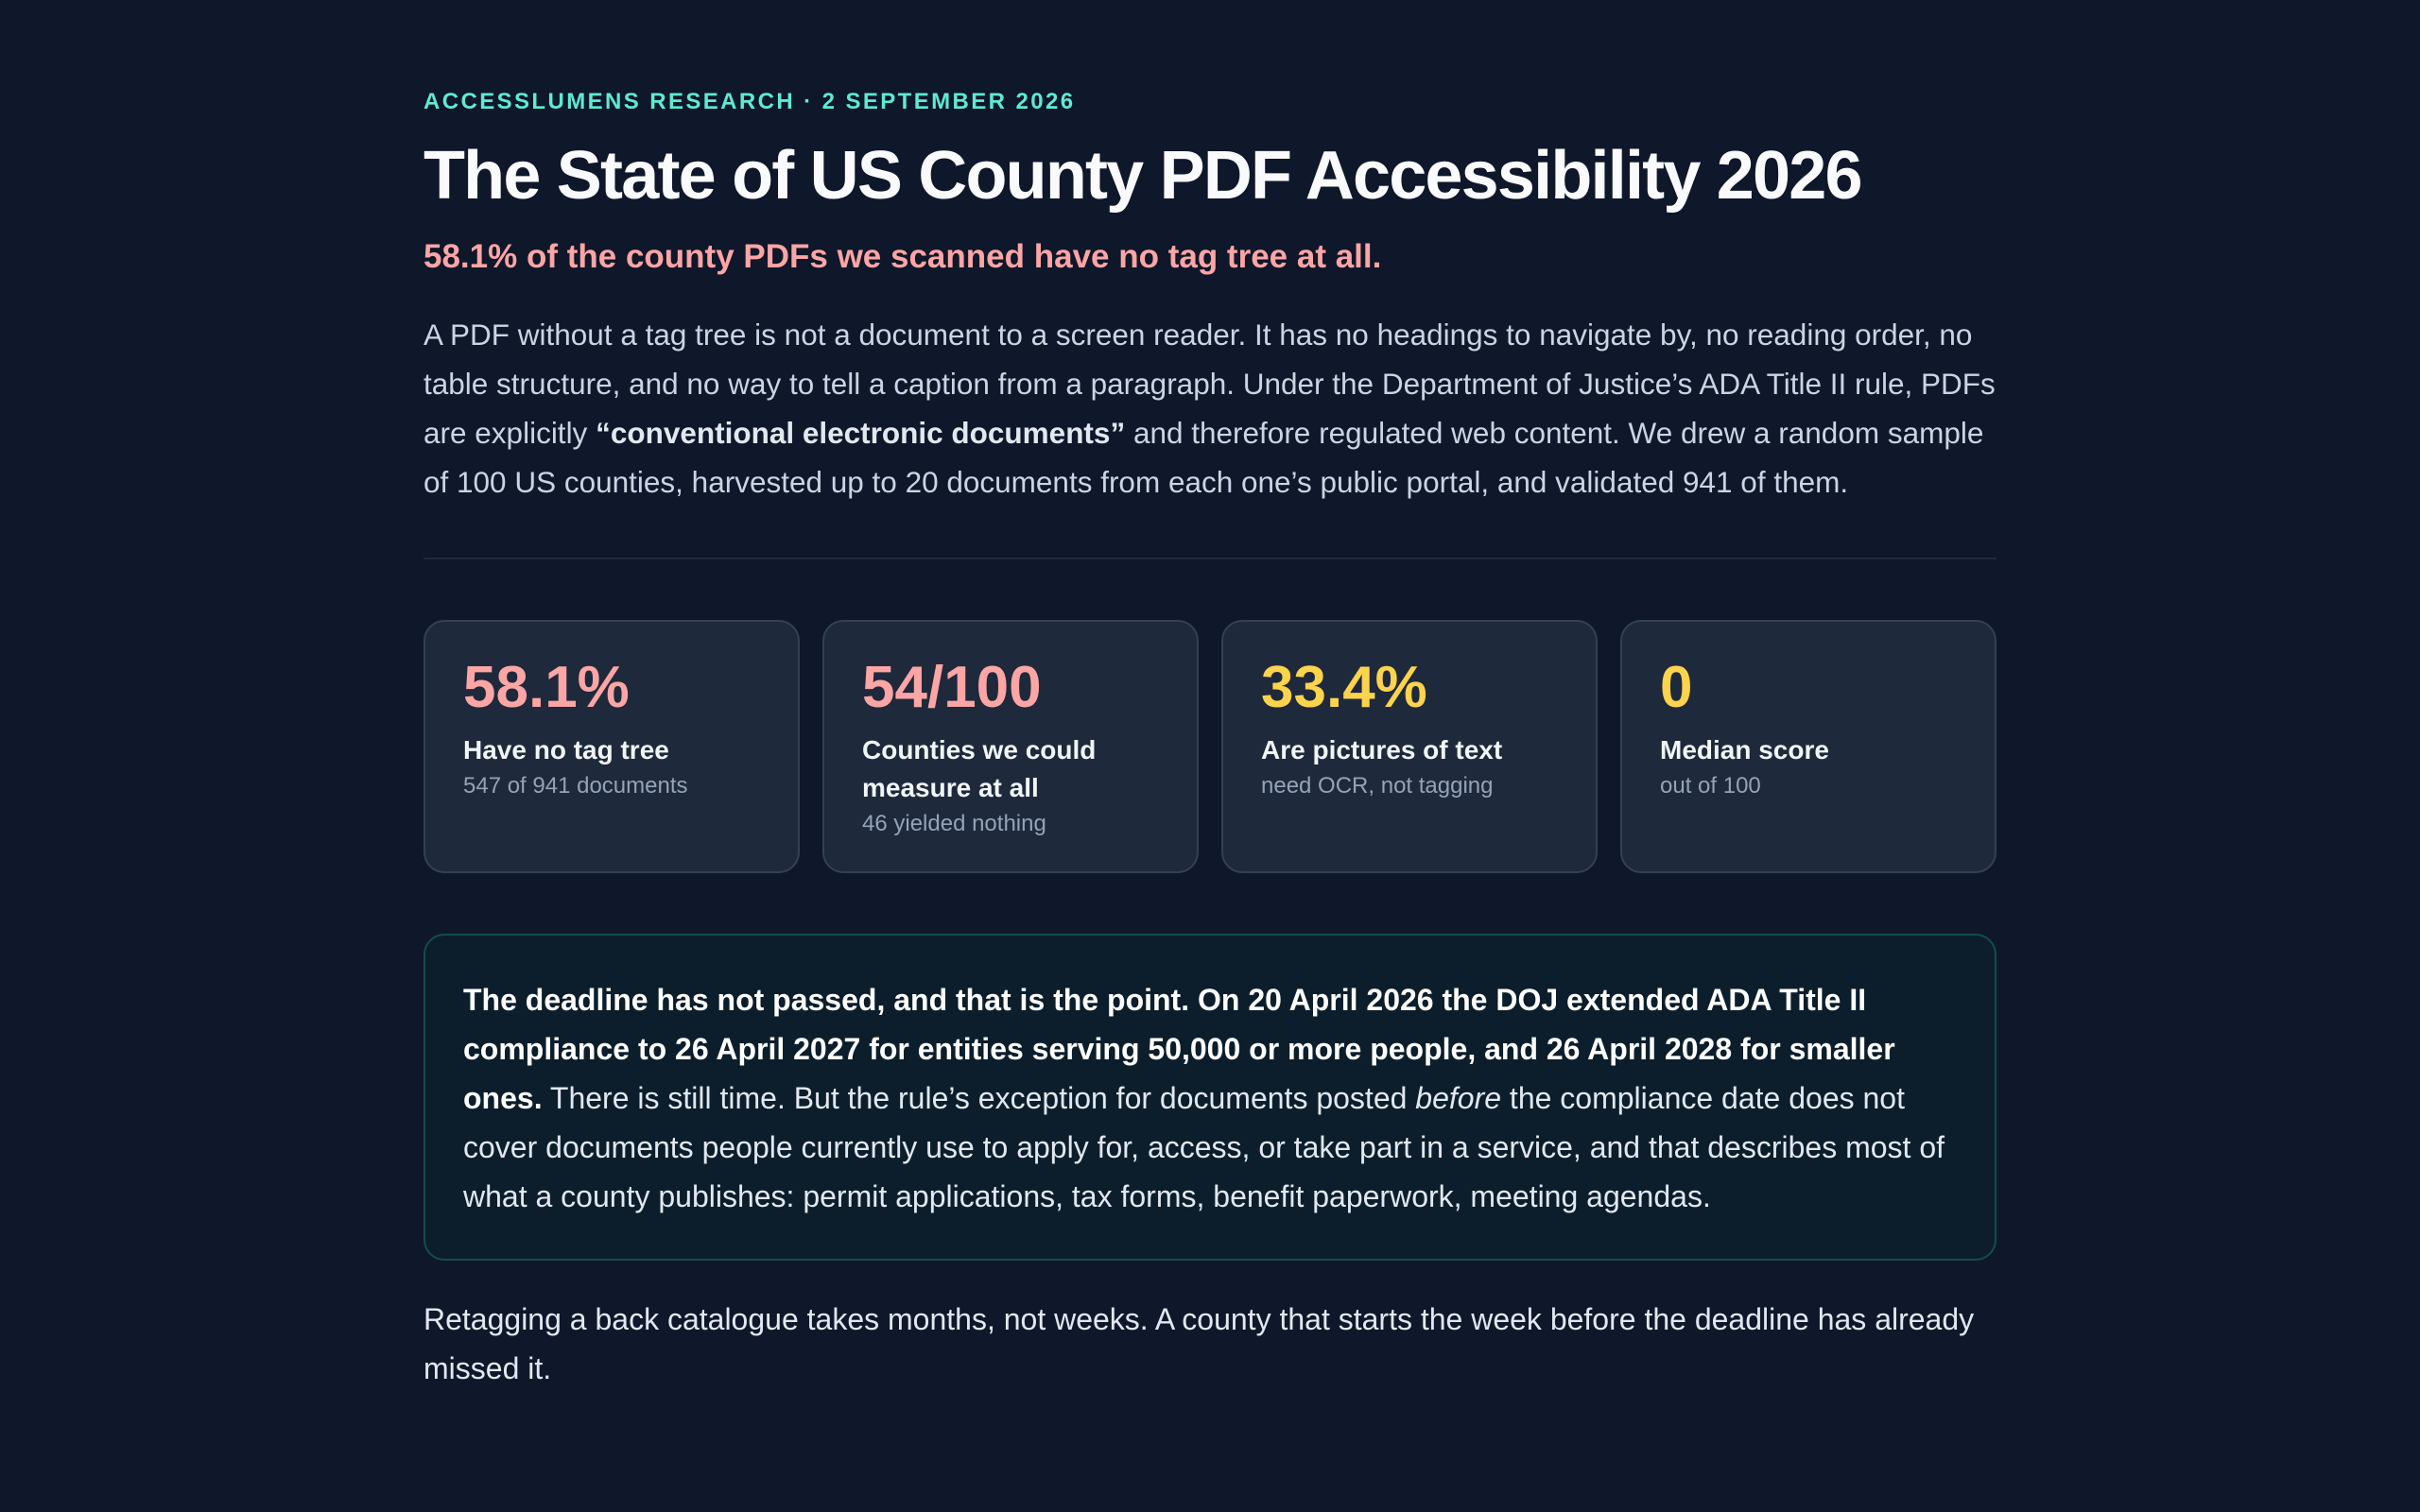 The width and height of the screenshot is (2420, 1512). I want to click on stat-note: need OCR, not tagging, so click(1377, 786).